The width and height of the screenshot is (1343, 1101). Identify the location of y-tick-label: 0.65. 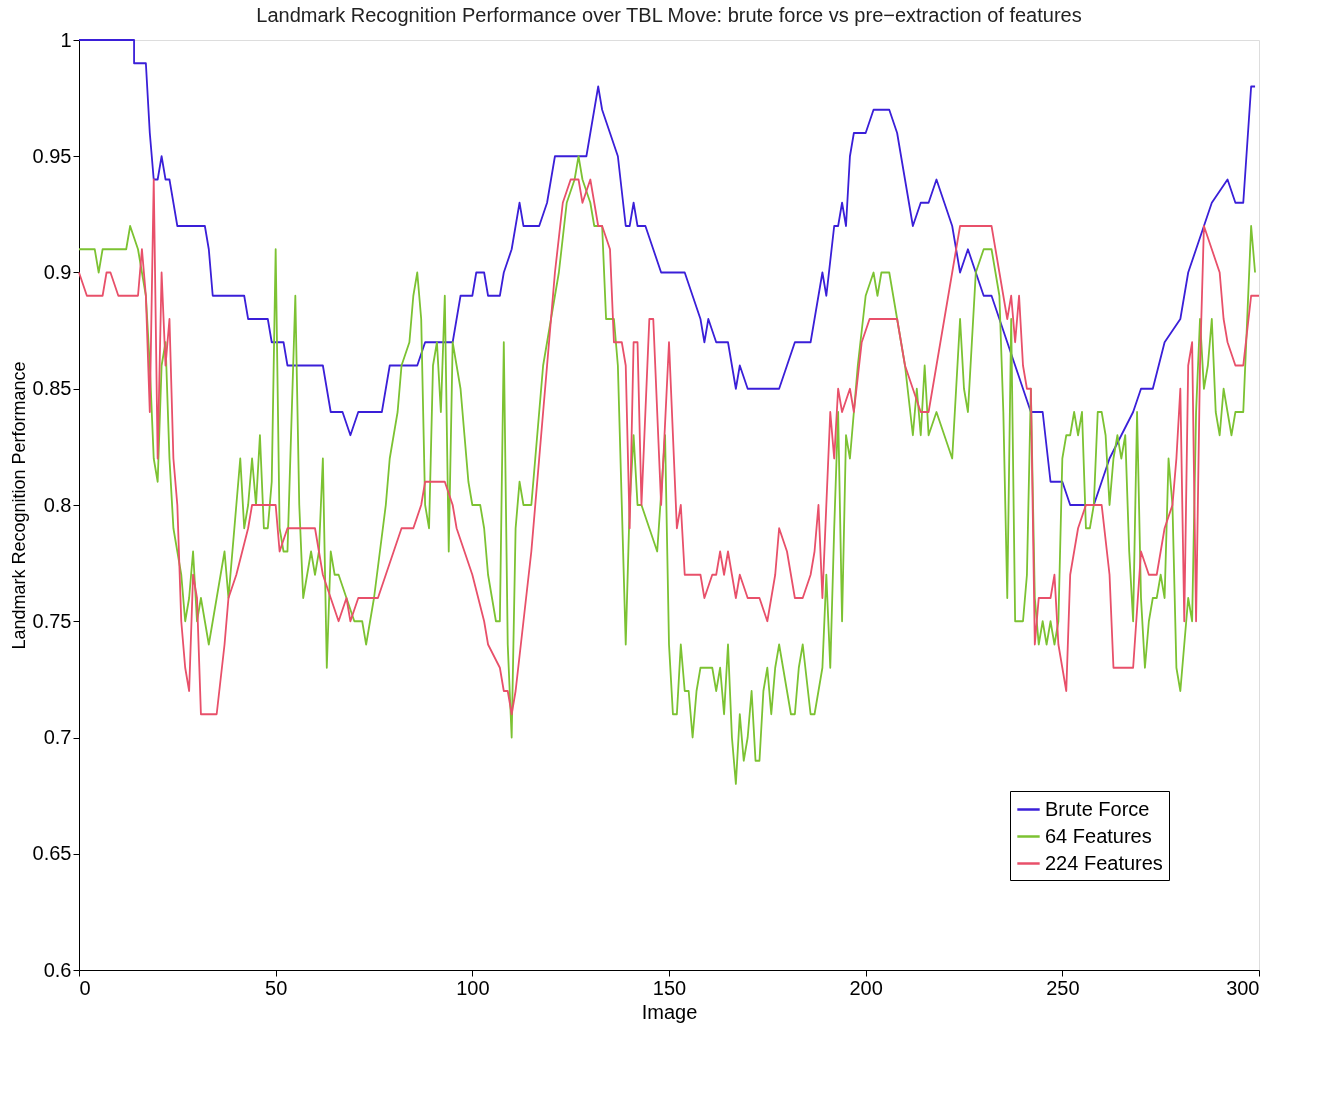
(52, 853).